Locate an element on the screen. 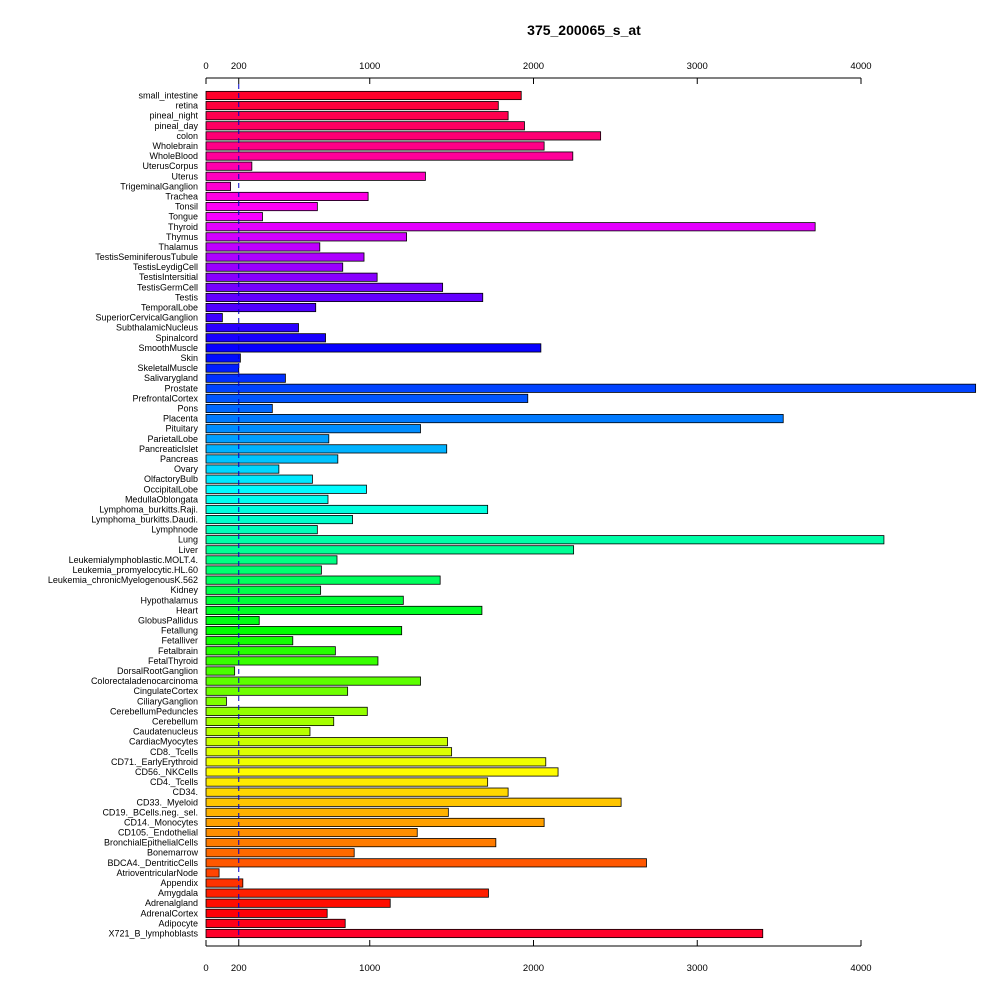 This screenshot has height=1000, width=1000. bar-retina is located at coordinates (352, 106).